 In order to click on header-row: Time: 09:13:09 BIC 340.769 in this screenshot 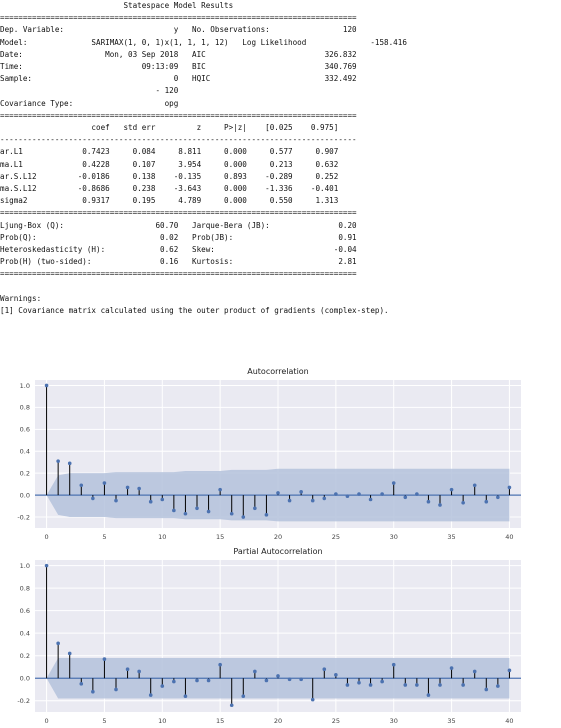, I will do `click(178, 67)`.